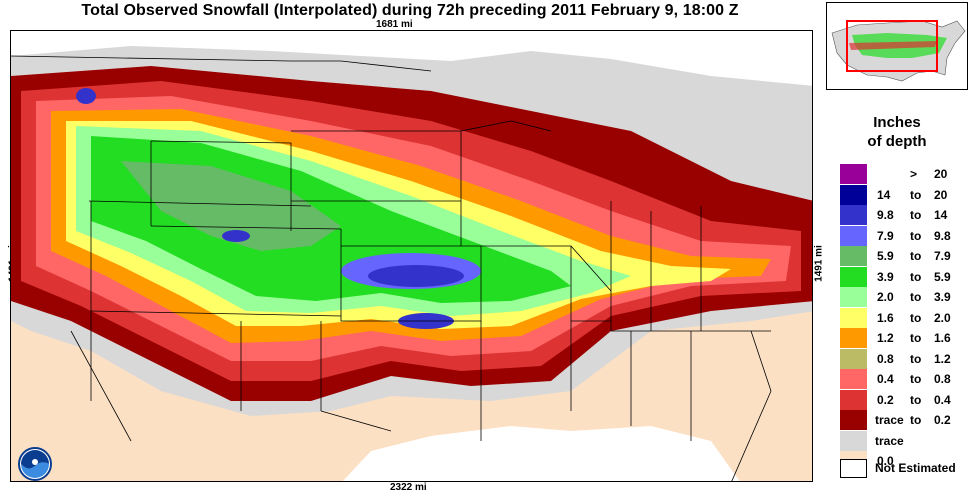 Image resolution: width=973 pixels, height=496 pixels. Describe the element at coordinates (885, 399) in the screenshot. I see `legend-label-low: 0.2` at that location.